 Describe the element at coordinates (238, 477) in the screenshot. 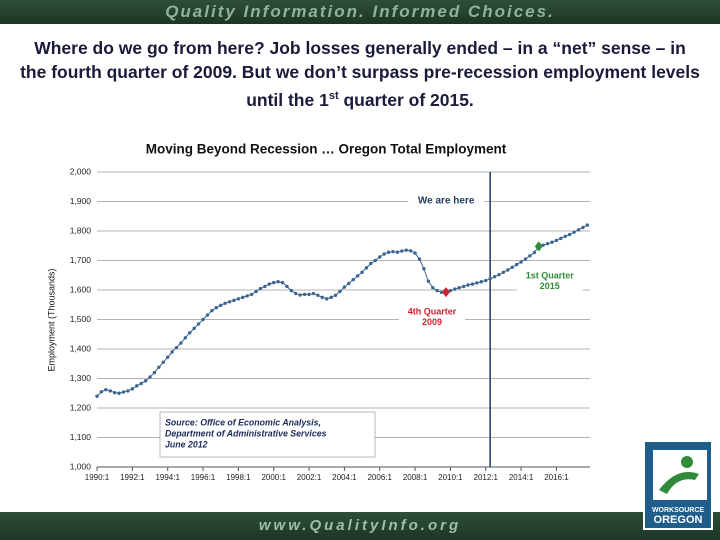

I see `x-tick-label: 1998:1` at that location.